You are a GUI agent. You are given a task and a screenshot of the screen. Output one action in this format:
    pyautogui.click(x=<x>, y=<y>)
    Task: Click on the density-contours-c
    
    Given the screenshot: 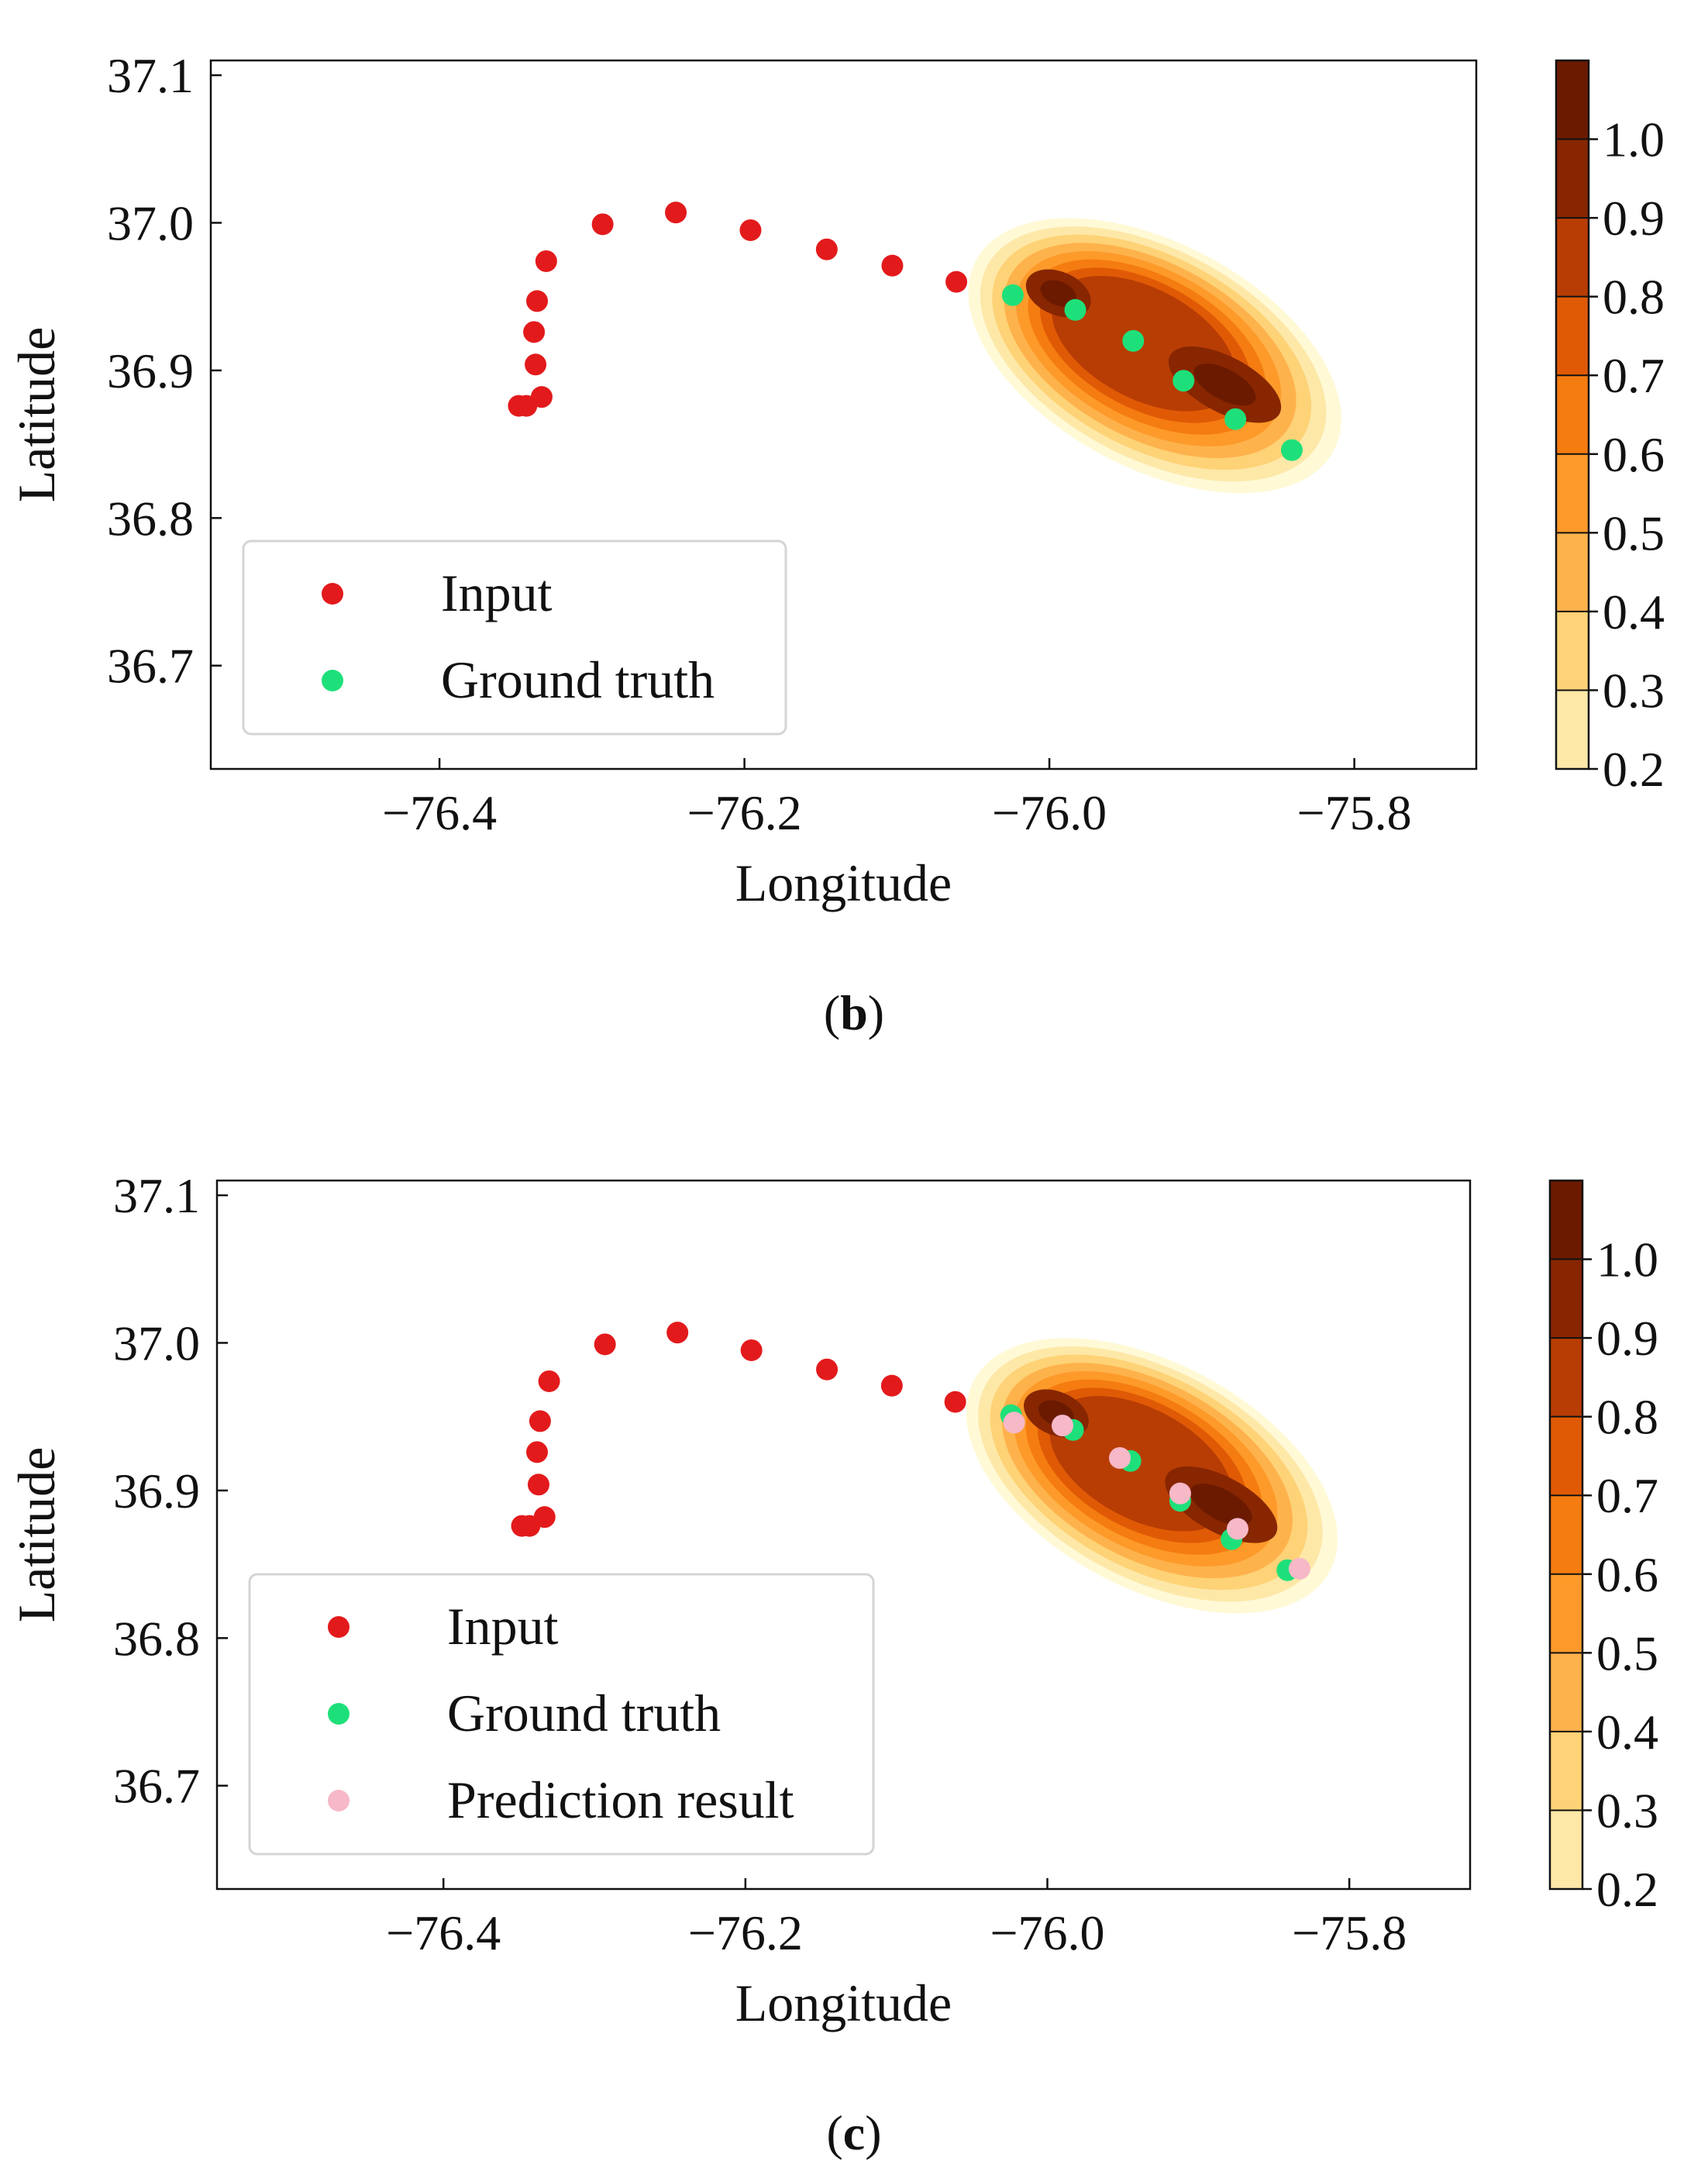 What is the action you would take?
    pyautogui.click(x=1152, y=1476)
    